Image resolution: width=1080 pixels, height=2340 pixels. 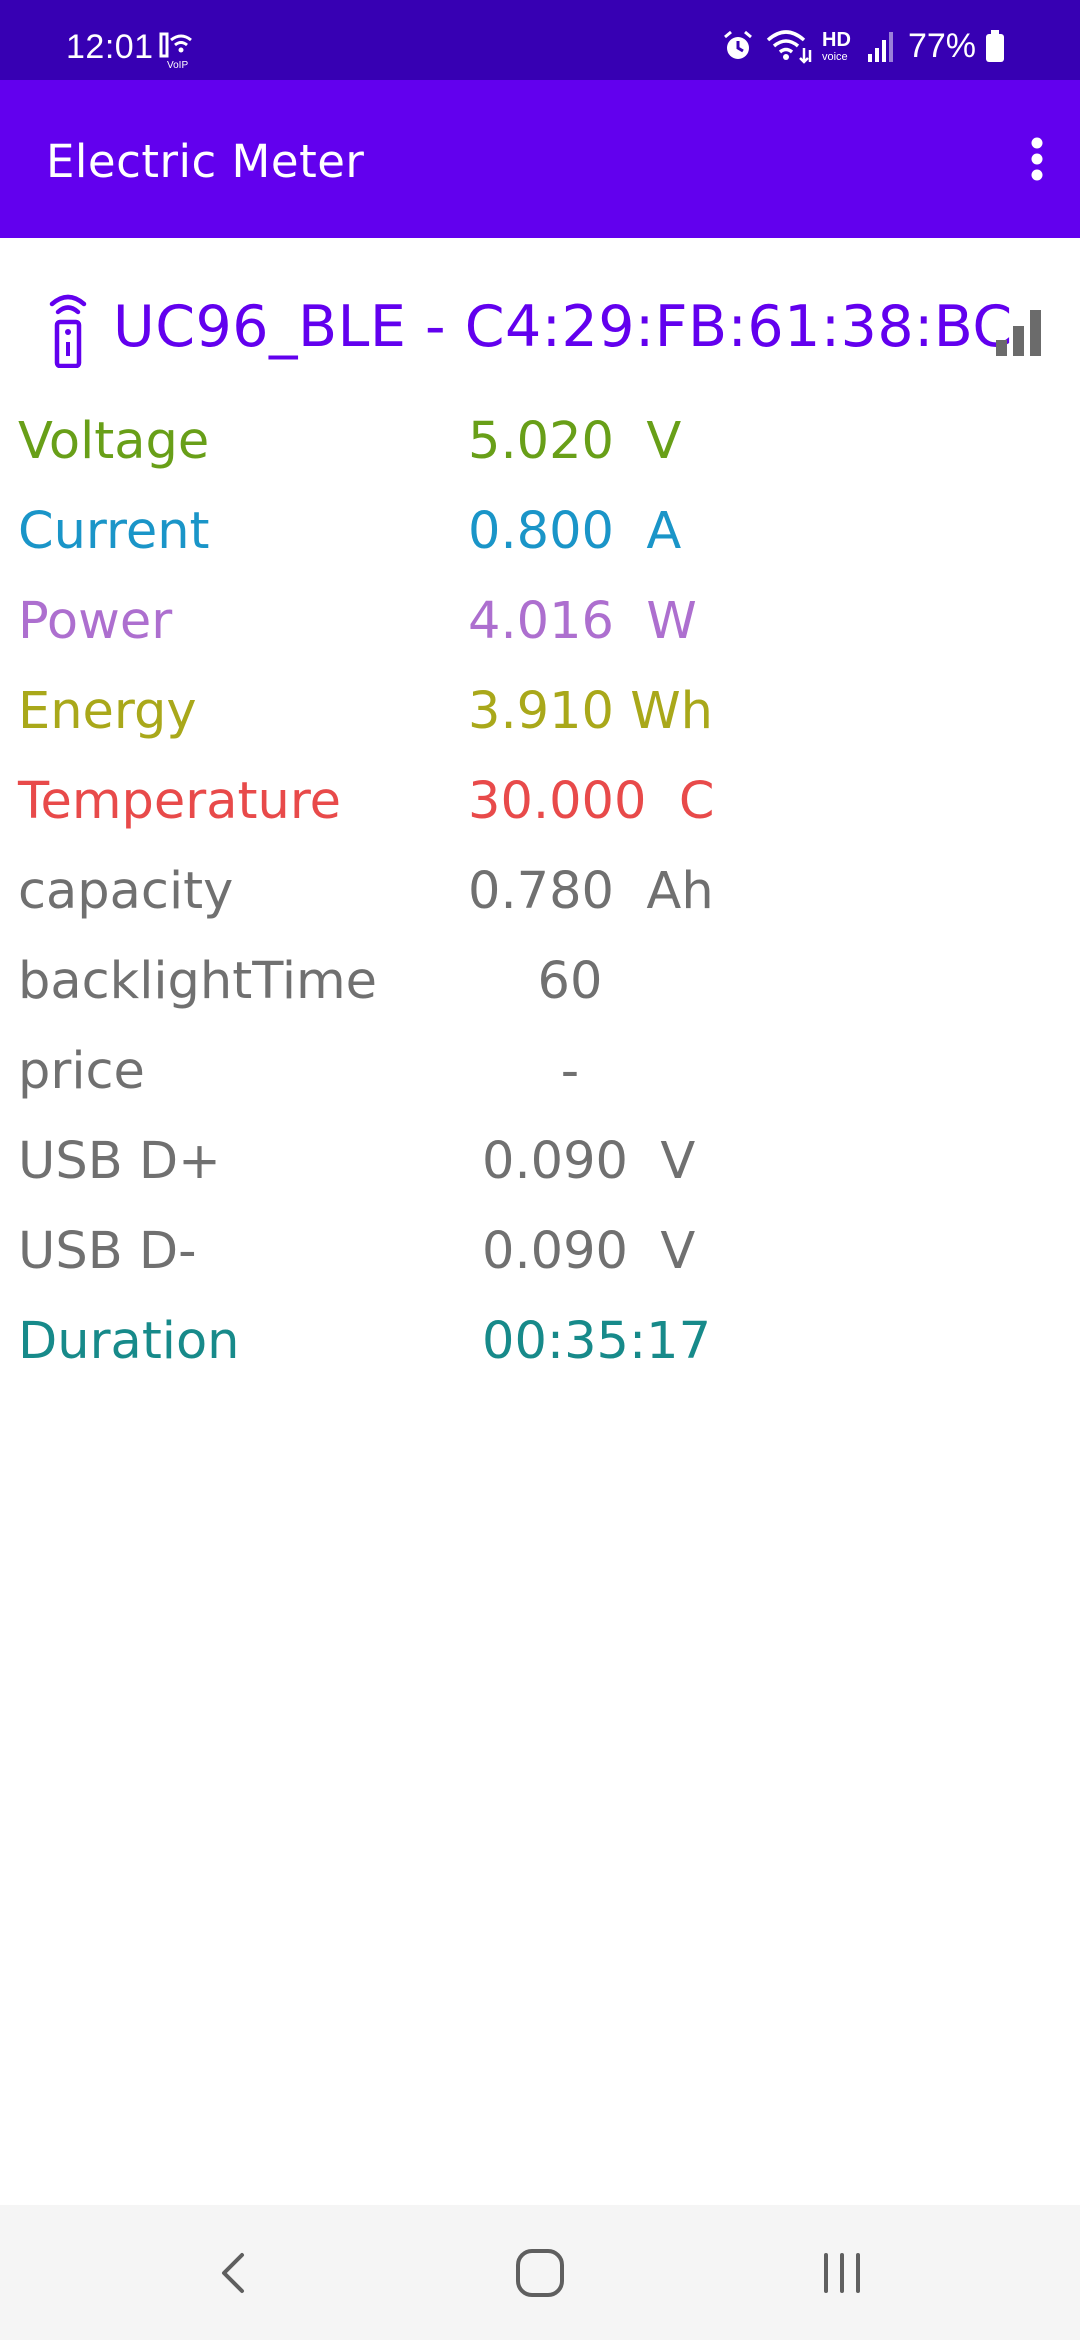 I want to click on svg-text: VoIP, so click(x=177, y=65).